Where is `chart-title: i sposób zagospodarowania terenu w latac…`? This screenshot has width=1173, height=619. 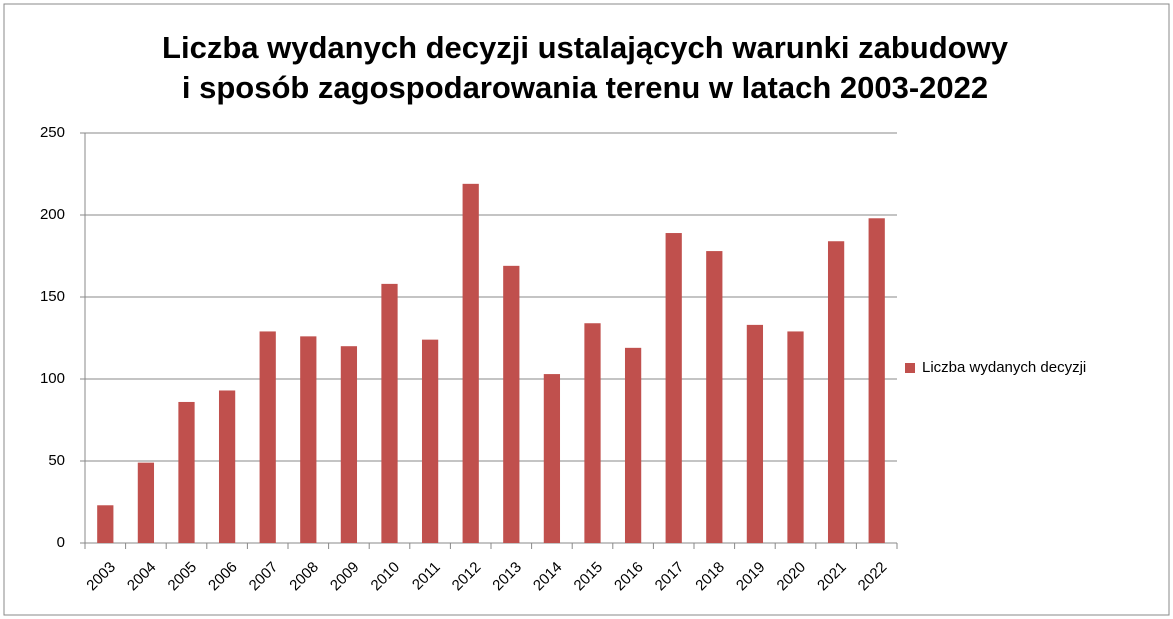
chart-title: i sposób zagospodarowania terenu w latac… is located at coordinates (585, 87).